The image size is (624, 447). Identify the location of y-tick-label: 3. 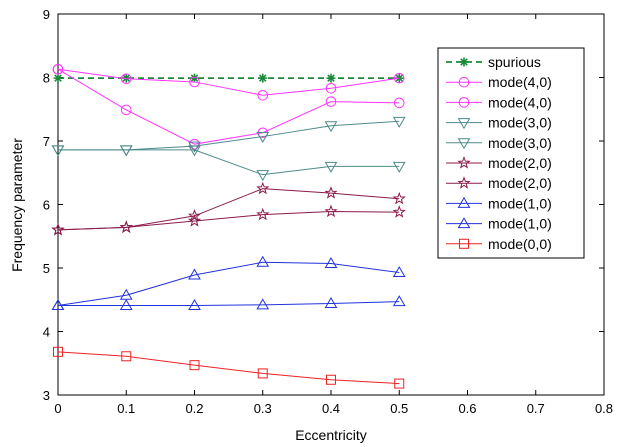
(46, 395).